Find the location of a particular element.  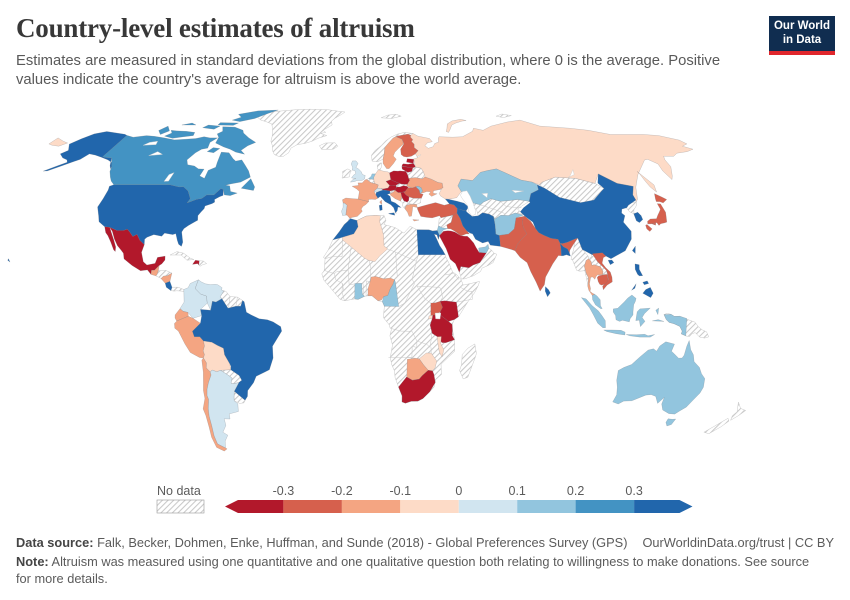

svg-text: No data is located at coordinates (179, 491).